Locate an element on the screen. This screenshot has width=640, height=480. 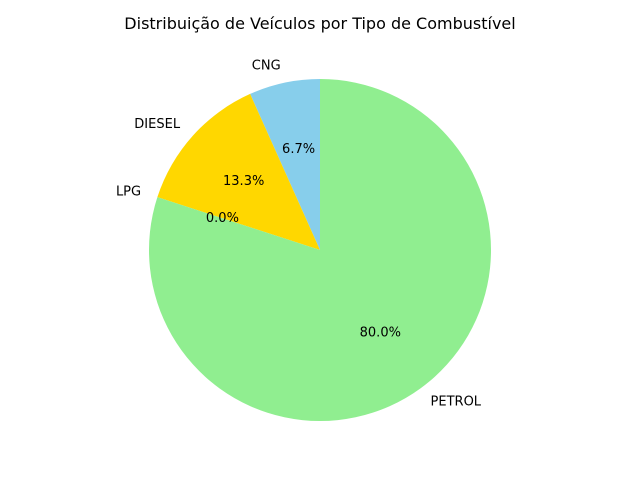
slice-label-cng: CNG is located at coordinates (266, 66).